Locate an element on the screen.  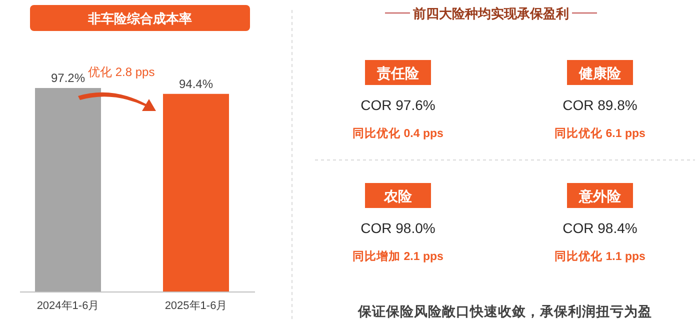
text: COR 98.0% is located at coordinates (398, 228).